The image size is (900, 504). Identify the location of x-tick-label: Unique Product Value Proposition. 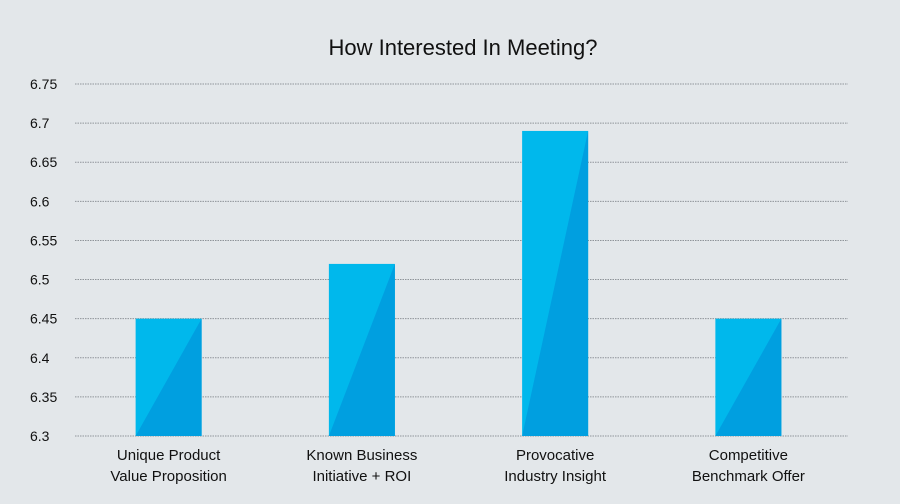
(168, 466).